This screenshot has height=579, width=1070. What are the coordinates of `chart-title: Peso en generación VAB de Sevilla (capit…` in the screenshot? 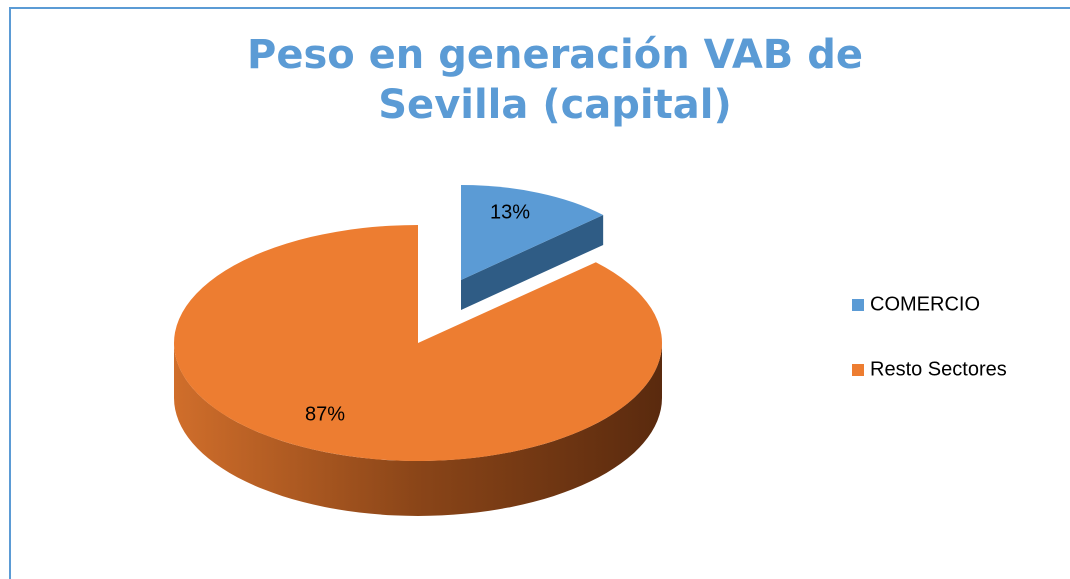 It's located at (555, 80).